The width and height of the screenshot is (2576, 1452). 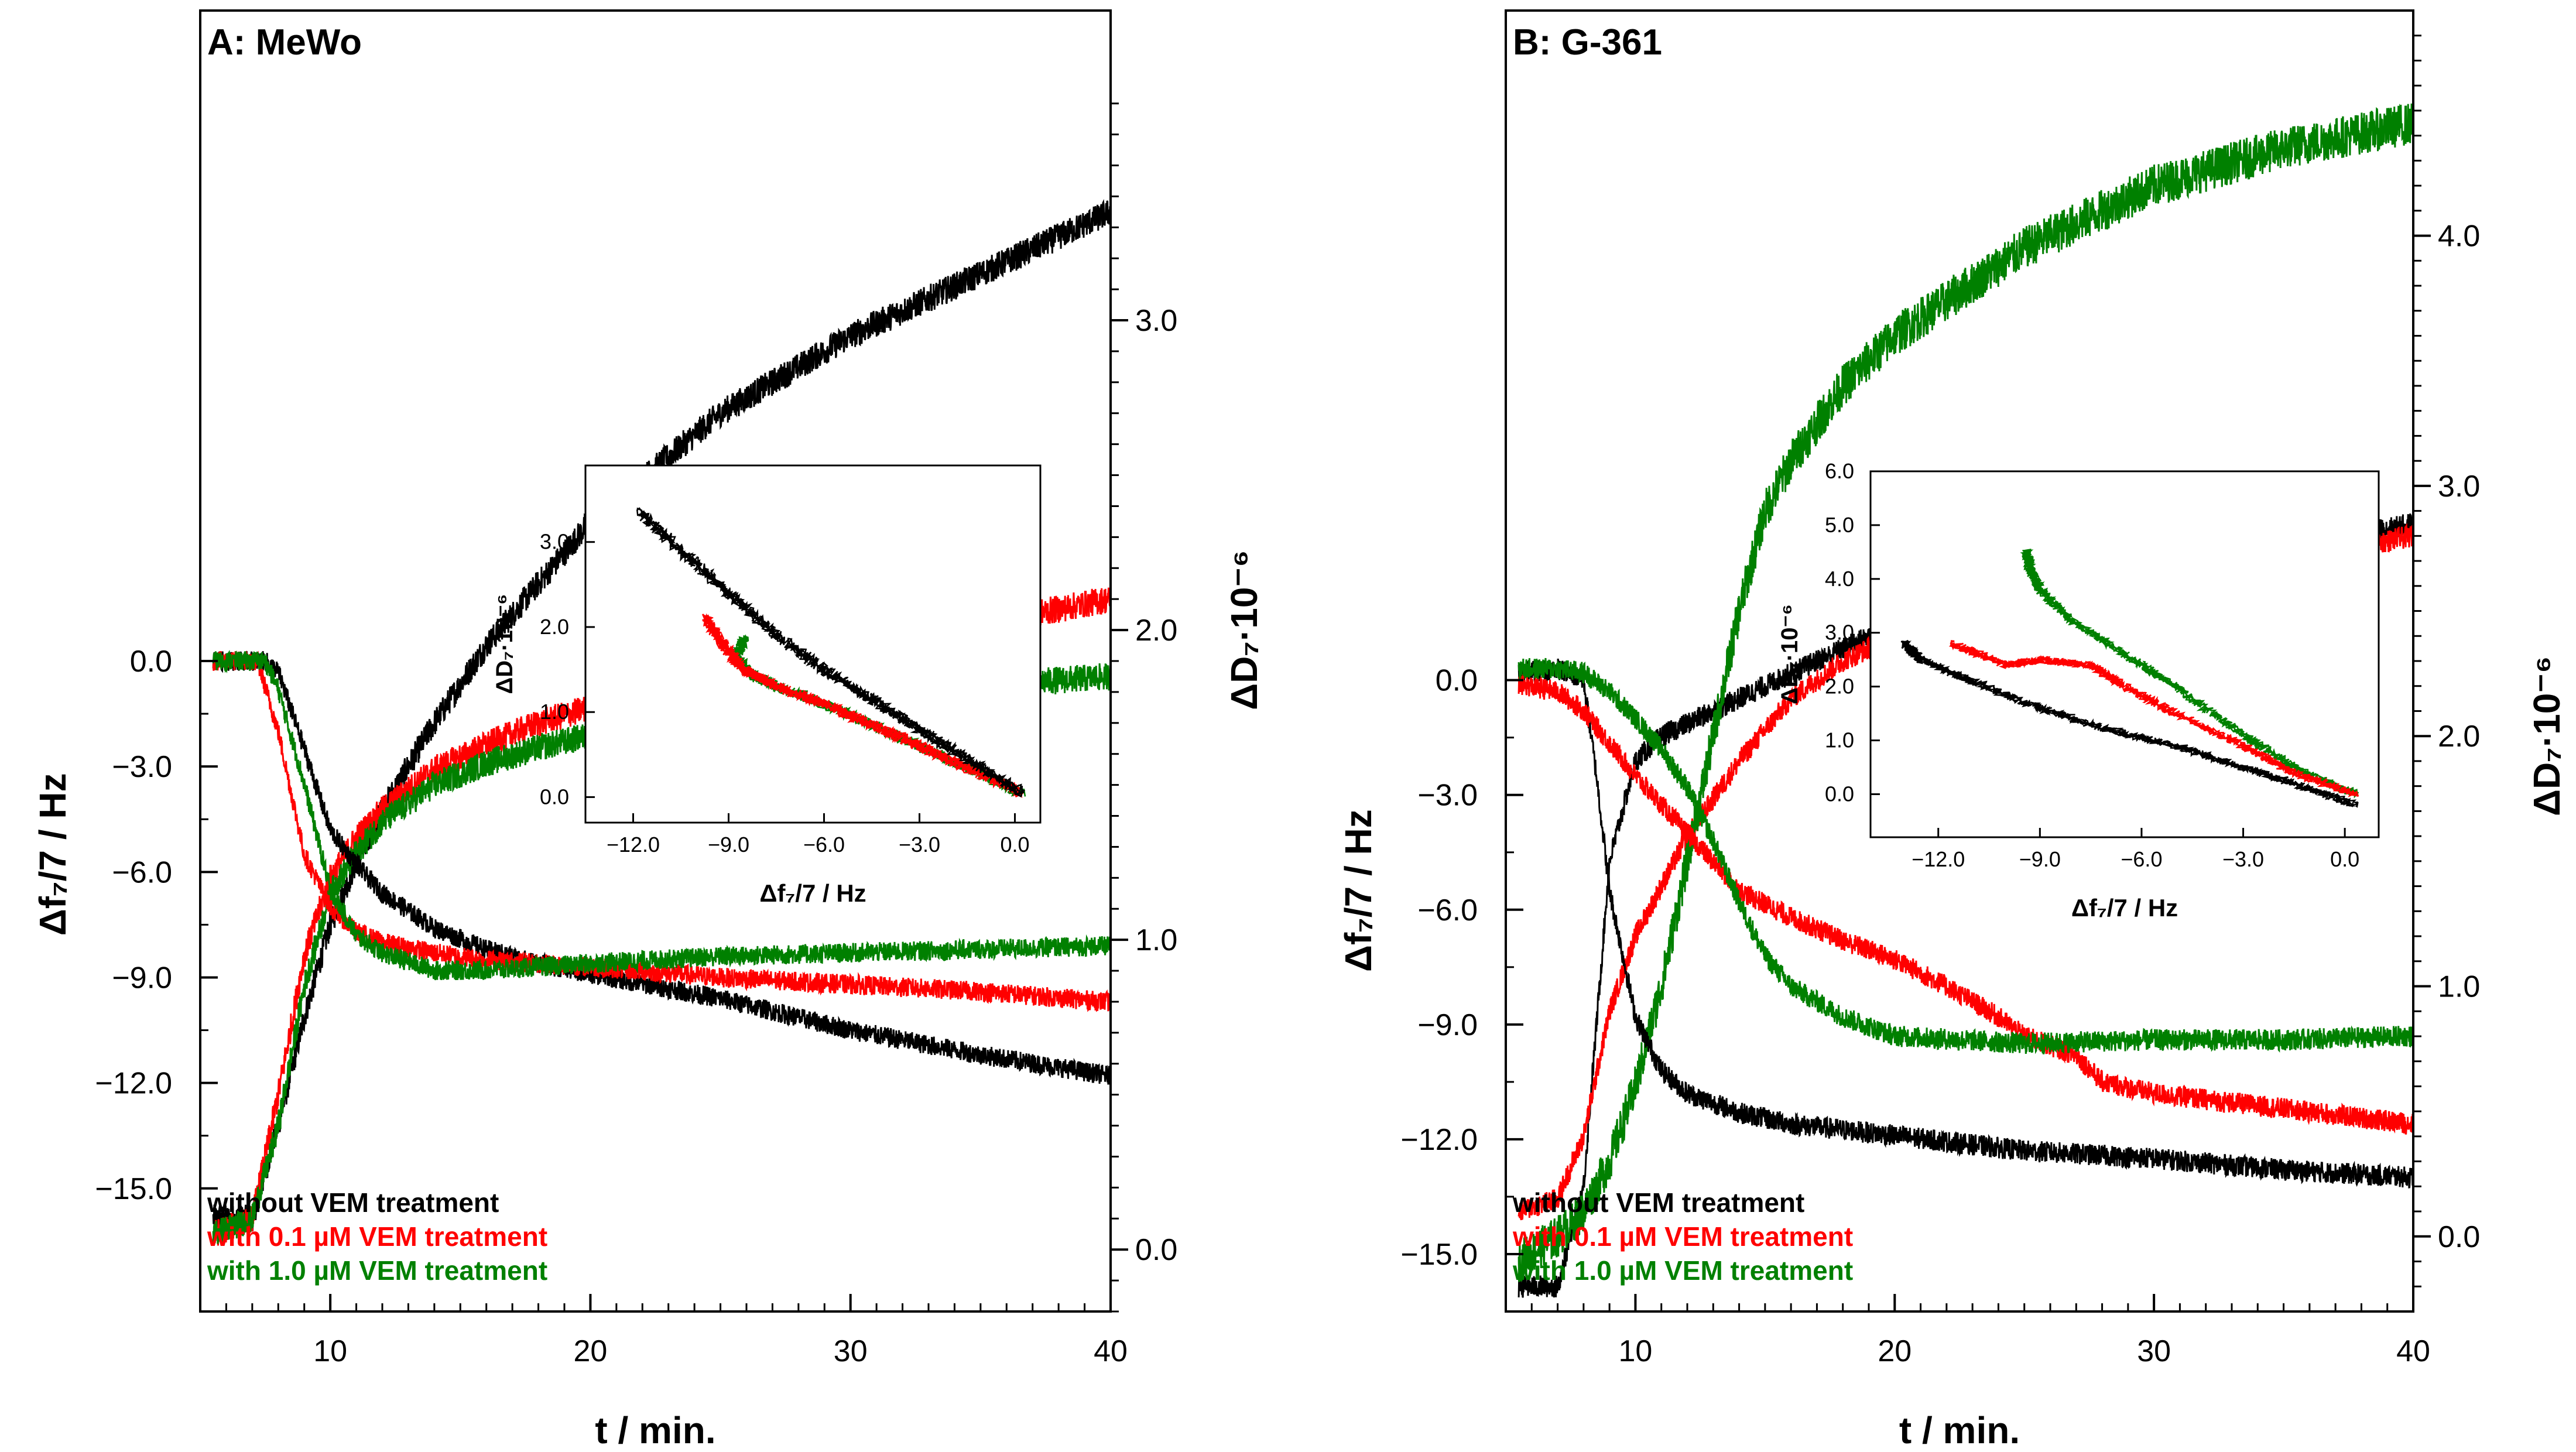 What do you see at coordinates (2459, 237) in the screenshot?
I see `y-right-tick-label: 4.0` at bounding box center [2459, 237].